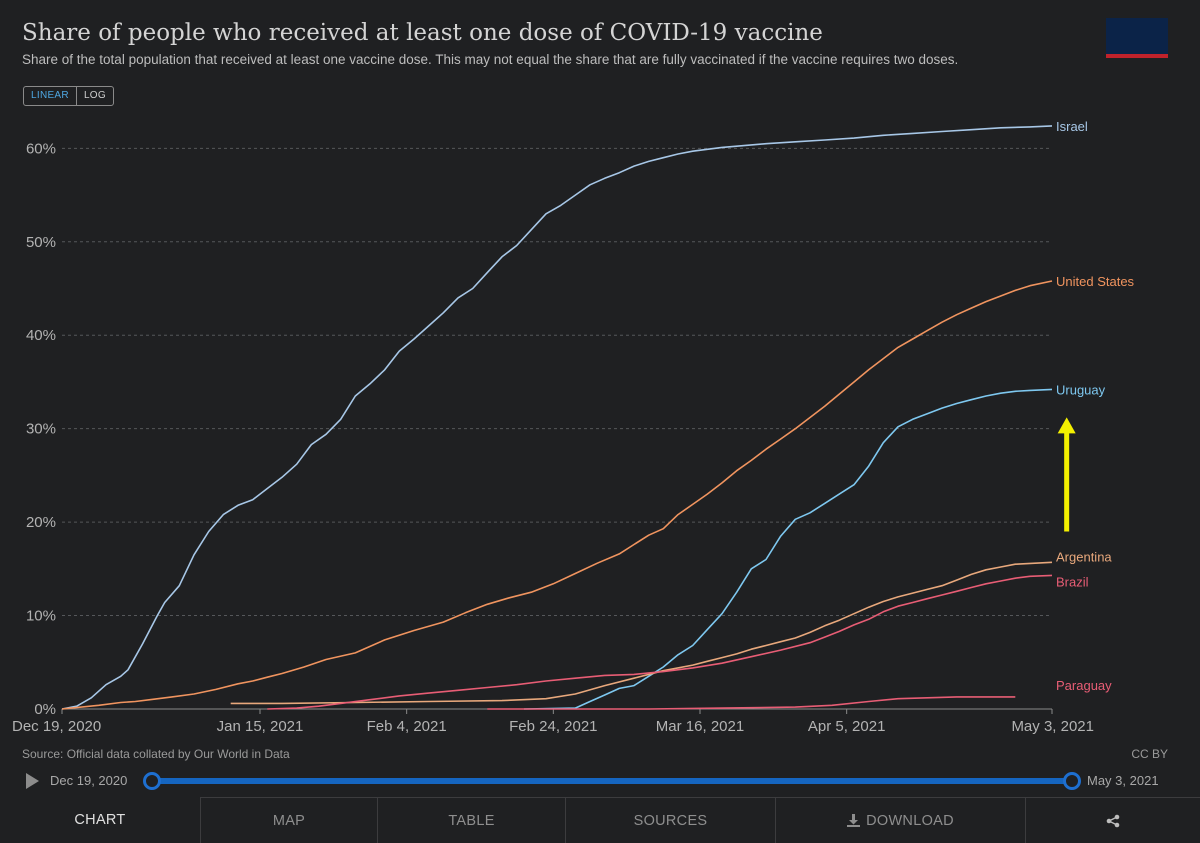 The image size is (1200, 843). Describe the element at coordinates (1072, 126) in the screenshot. I see `series-label-israel: Israel` at that location.